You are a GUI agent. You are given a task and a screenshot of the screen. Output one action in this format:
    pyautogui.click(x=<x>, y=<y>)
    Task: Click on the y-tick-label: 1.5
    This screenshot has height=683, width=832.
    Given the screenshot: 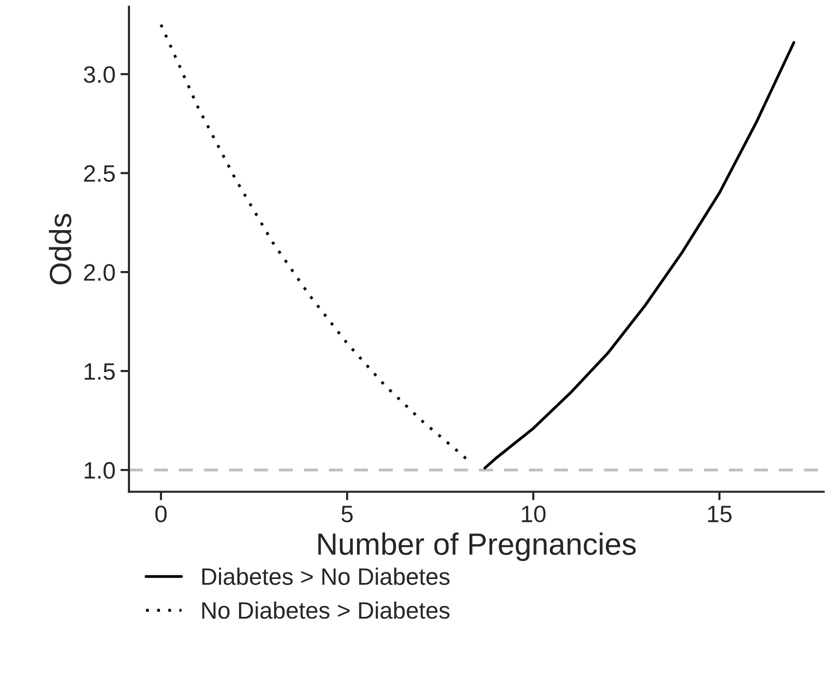 What is the action you would take?
    pyautogui.click(x=99, y=371)
    